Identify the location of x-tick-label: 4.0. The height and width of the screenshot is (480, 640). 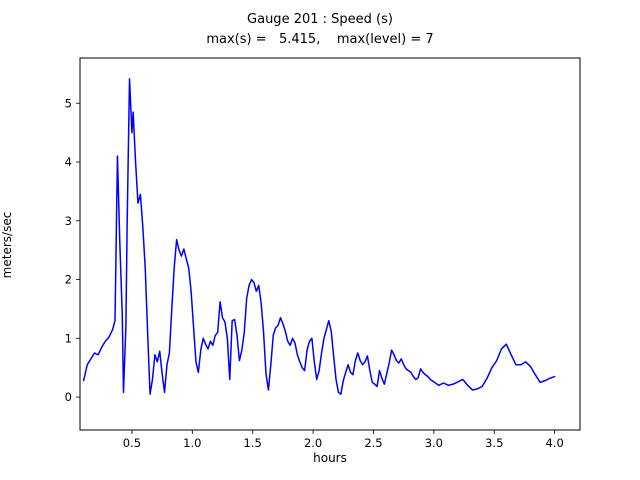
(554, 443).